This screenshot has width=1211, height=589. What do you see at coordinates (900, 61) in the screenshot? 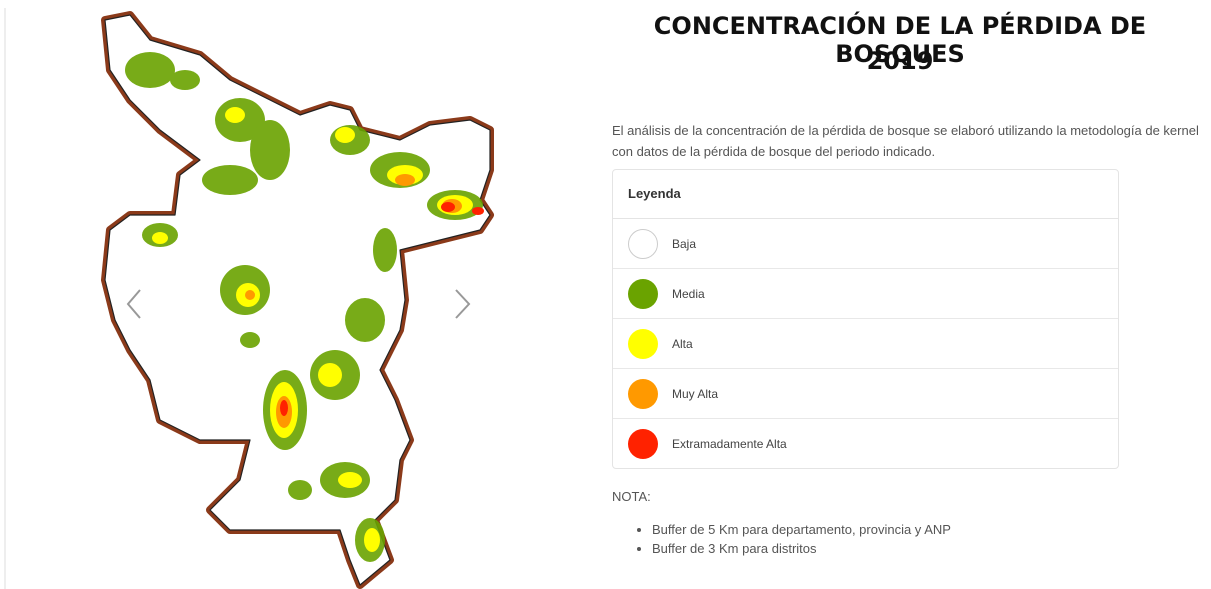
I see `title-year: 2019` at bounding box center [900, 61].